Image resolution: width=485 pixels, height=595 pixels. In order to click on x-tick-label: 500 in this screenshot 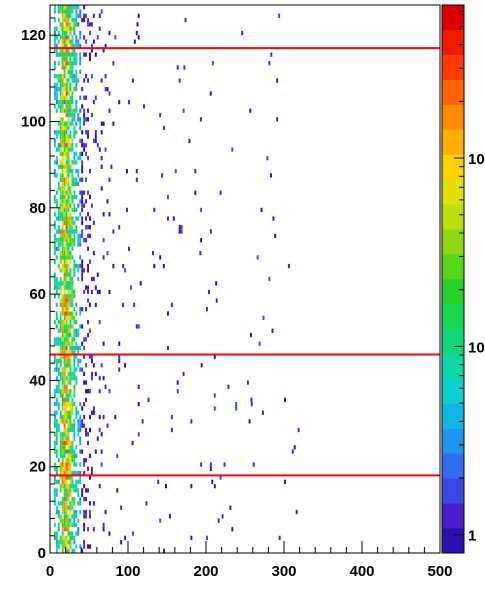, I will do `click(439, 571)`.